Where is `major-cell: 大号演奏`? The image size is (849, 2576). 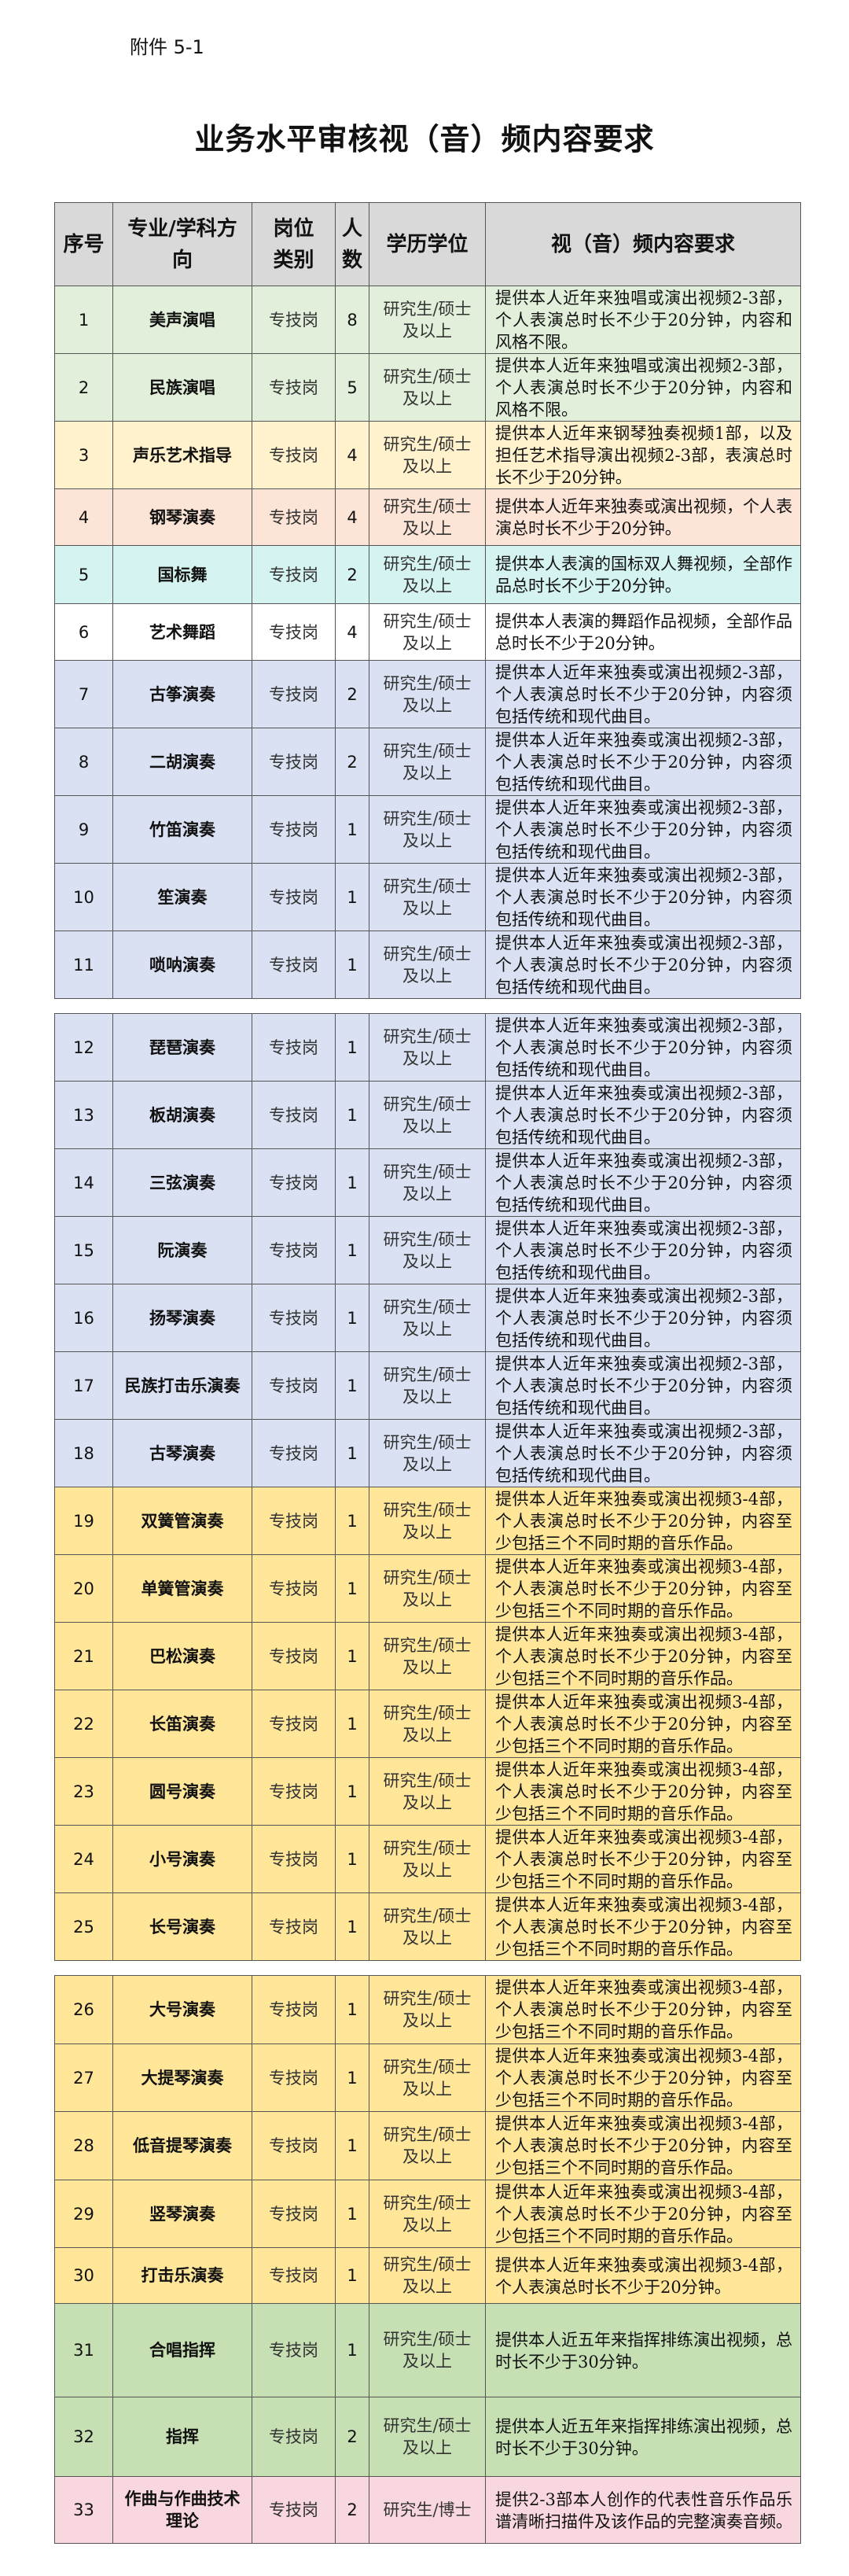
major-cell: 大号演奏 is located at coordinates (182, 2010).